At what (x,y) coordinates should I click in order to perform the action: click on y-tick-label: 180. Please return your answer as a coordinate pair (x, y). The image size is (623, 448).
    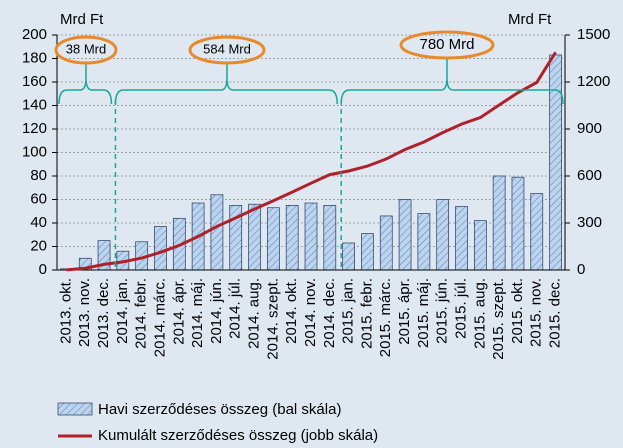
    Looking at the image, I should click on (34, 57).